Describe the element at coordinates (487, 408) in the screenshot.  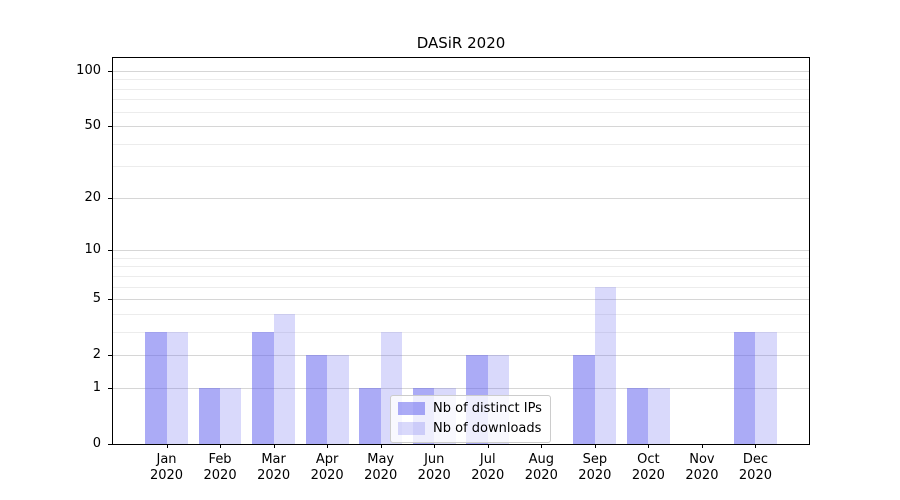
I see `legend-label-distinct-ips: Nb of distinct IPs` at that location.